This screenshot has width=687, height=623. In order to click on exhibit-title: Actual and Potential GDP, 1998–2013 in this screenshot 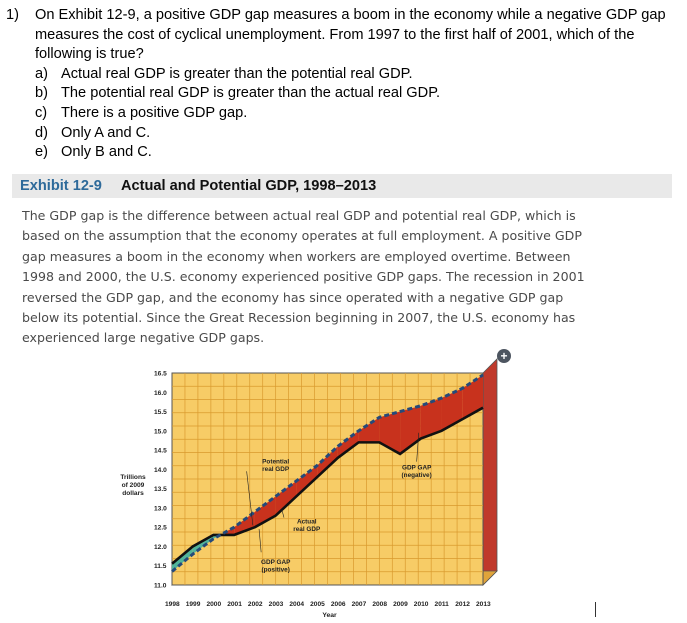, I will do `click(249, 186)`.